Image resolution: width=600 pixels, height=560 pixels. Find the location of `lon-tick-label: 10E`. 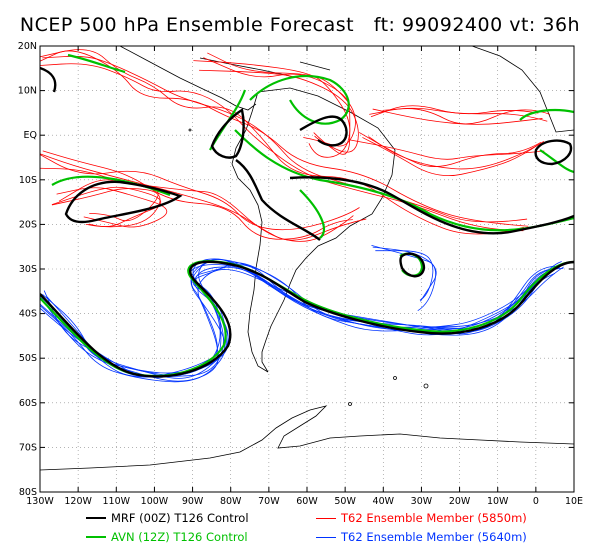

lon-tick-label: 10E is located at coordinates (574, 501).